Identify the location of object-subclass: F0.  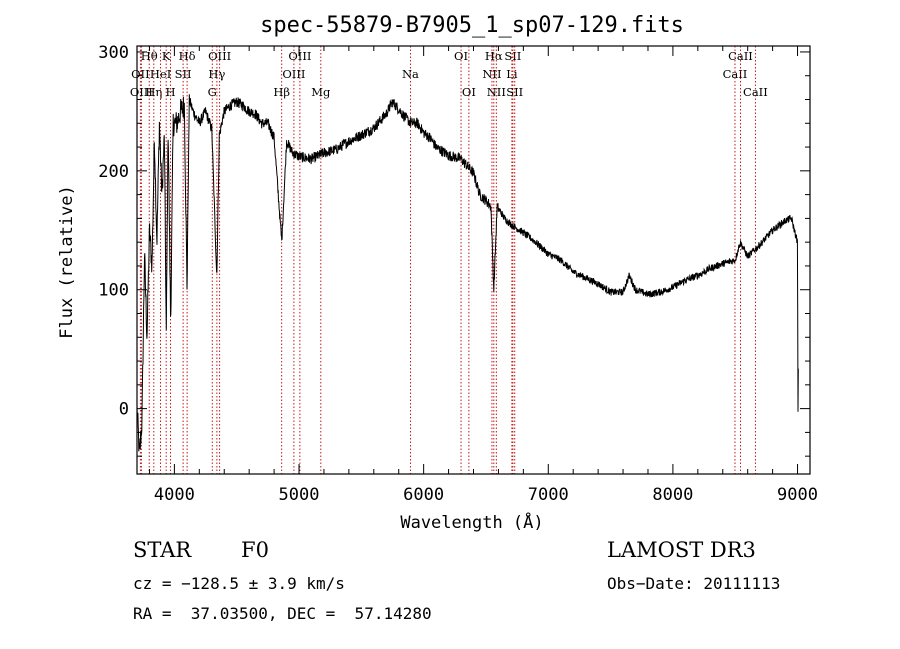
(255, 550).